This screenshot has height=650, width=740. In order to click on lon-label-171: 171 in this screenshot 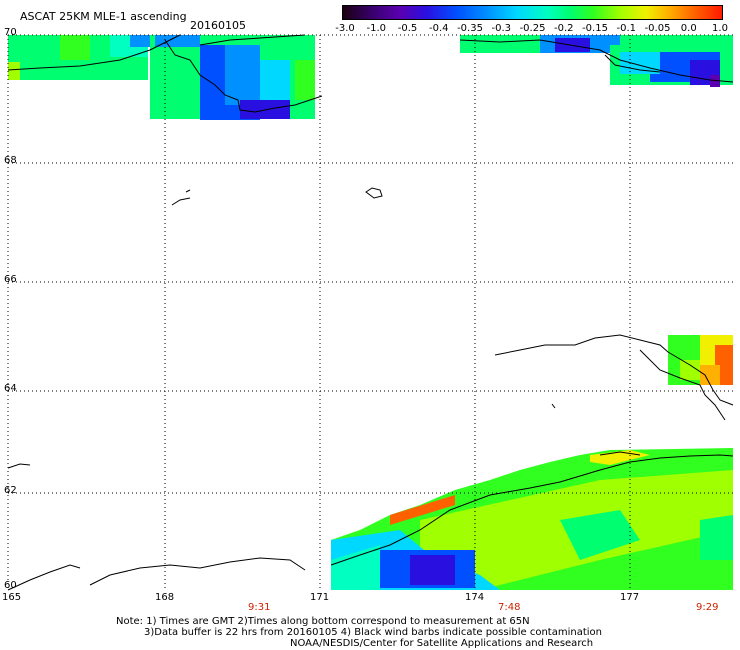, I will do `click(320, 597)`.